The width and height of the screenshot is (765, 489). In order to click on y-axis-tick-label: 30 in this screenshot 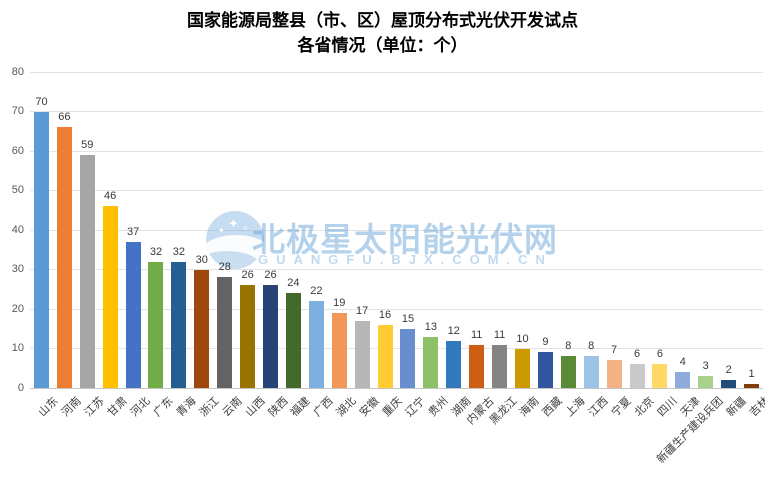, I will do `click(17, 269)`.